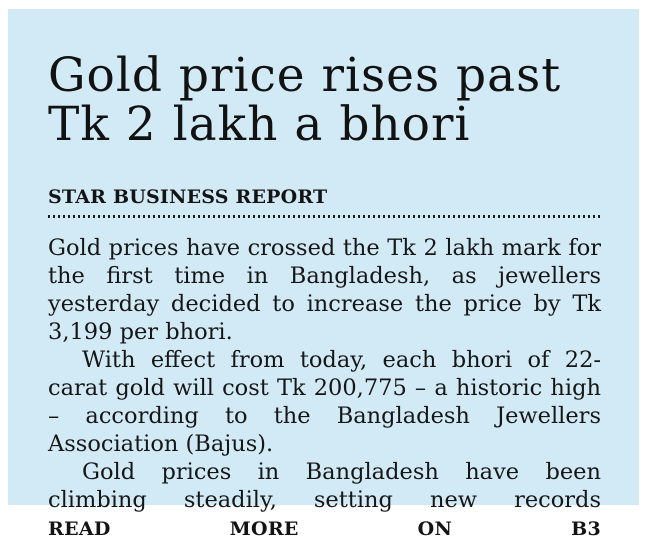 This screenshot has width=649, height=543. I want to click on dotted-divider, so click(324, 216).